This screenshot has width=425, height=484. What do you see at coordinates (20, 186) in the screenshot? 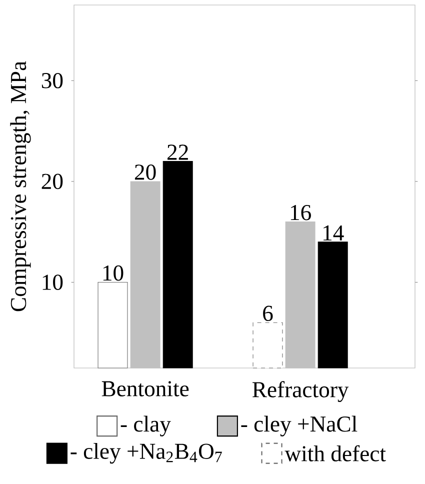
I see `y-axis-title: Compressive strength, MPa` at bounding box center [20, 186].